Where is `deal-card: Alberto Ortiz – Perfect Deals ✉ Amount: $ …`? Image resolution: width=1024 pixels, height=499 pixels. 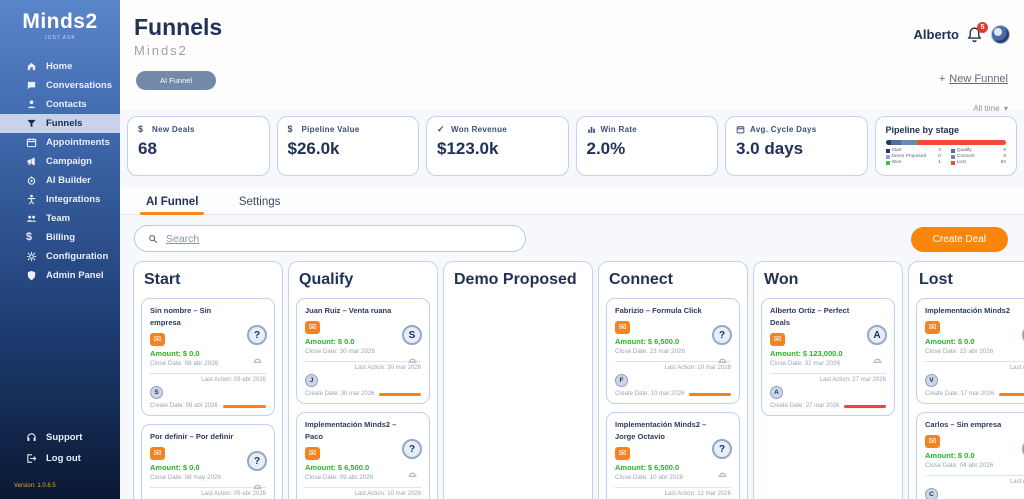 deal-card: Alberto Ortiz – Perfect Deals ✉ Amount: $ … is located at coordinates (828, 357).